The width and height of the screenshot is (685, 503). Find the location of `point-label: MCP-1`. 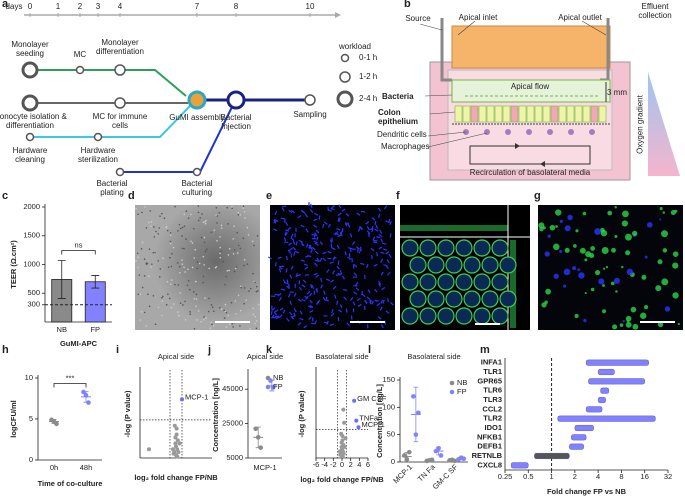

point-label: MCP-1 is located at coordinates (196, 396).